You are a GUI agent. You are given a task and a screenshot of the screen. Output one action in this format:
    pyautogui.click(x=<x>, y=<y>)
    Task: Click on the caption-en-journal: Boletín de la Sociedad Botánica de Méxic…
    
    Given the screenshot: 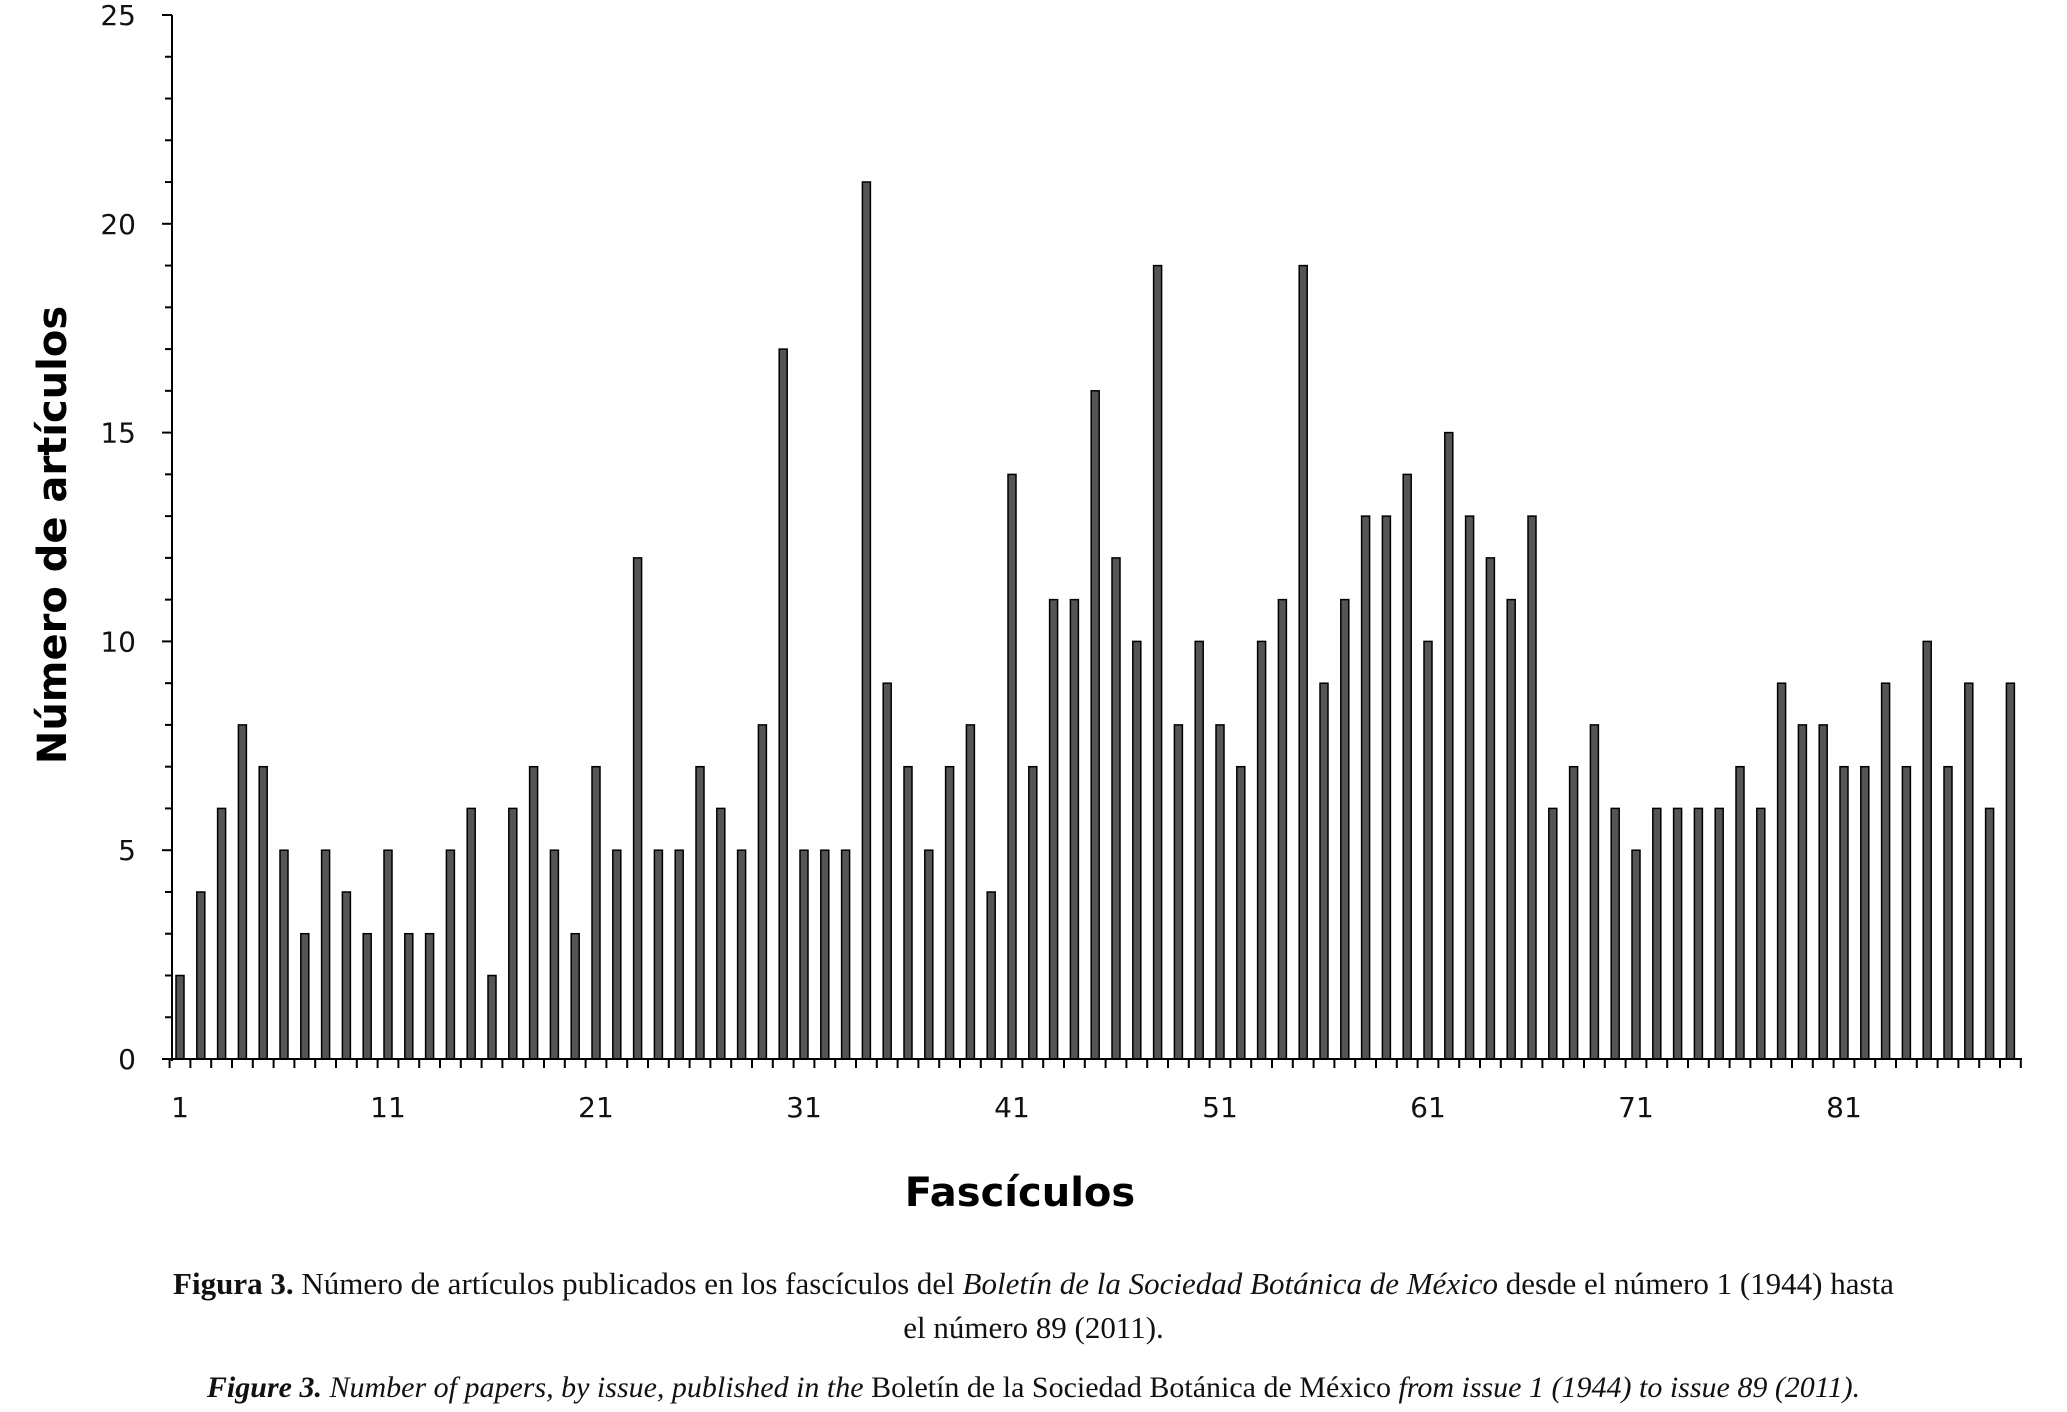 What is the action you would take?
    pyautogui.click(x=1131, y=1387)
    